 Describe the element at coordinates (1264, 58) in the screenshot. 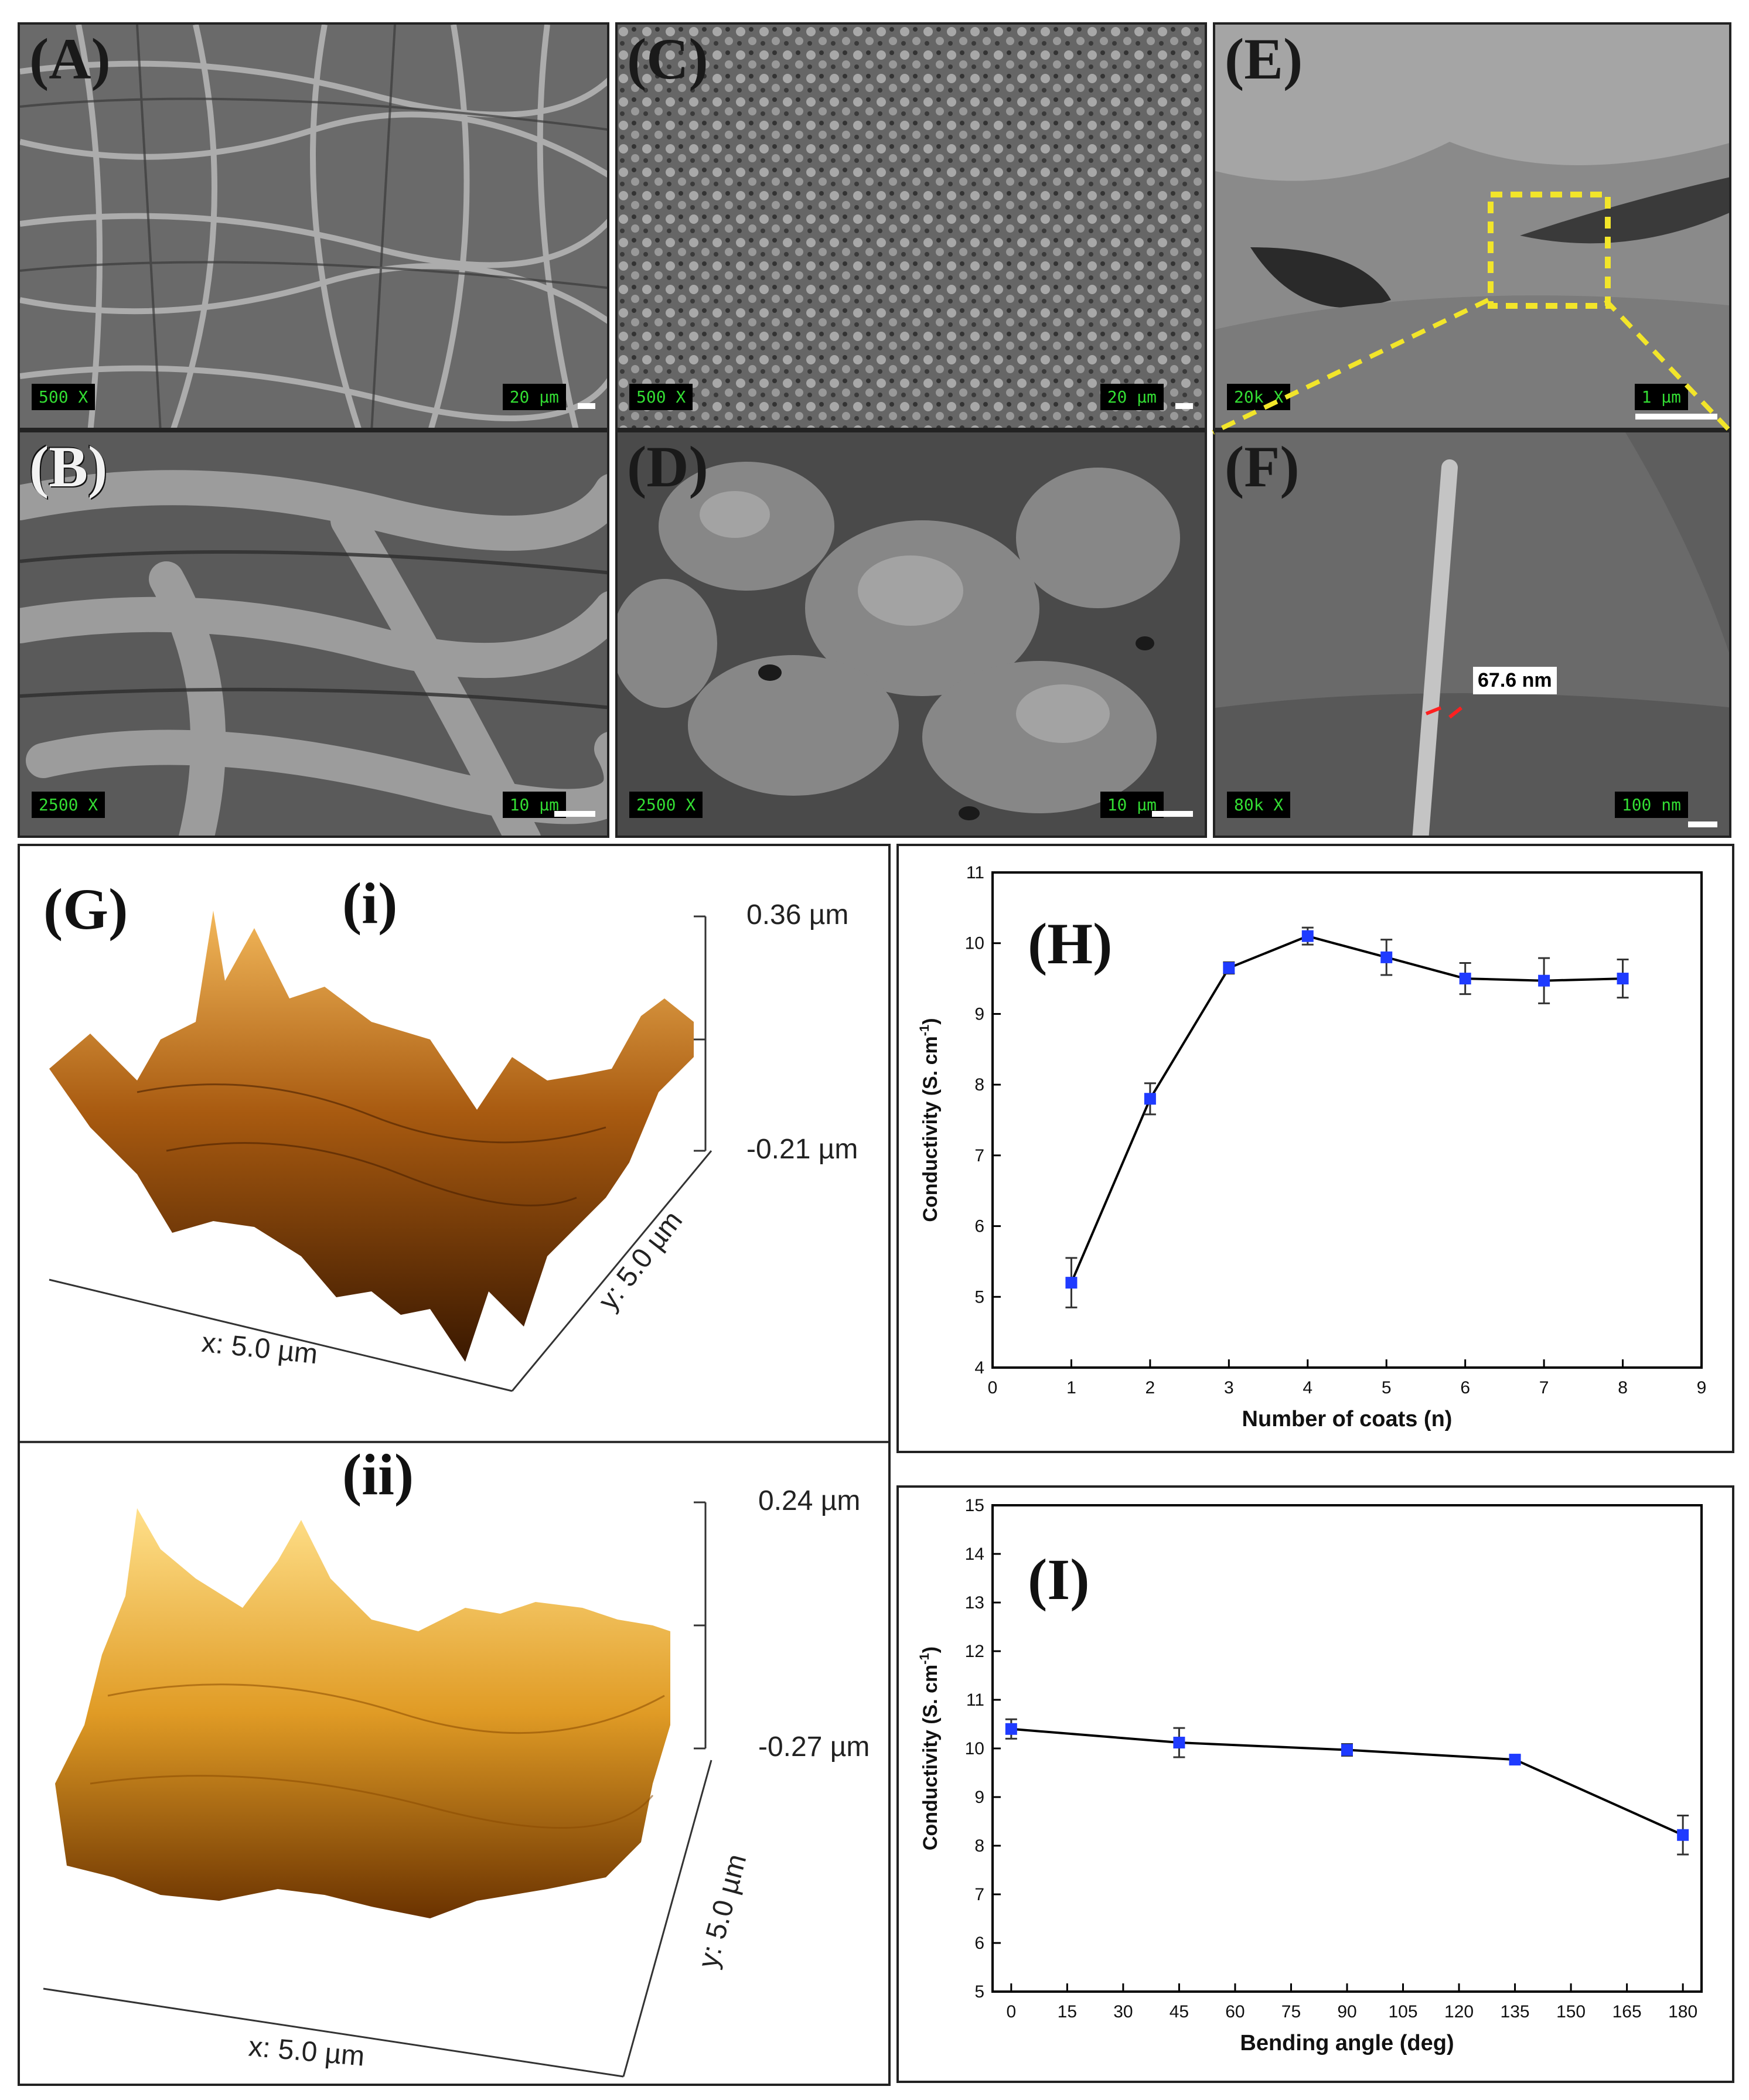

I see `panel-label-e: (E)` at that location.